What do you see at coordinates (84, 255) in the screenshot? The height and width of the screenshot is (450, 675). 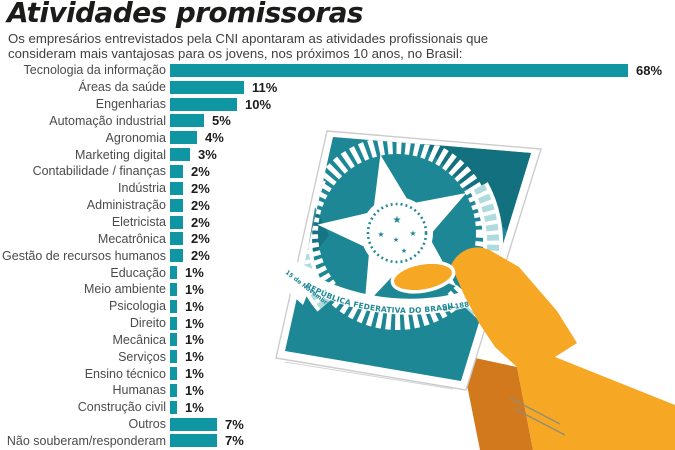 I see `bar-label: Gestão de recursos humanos` at bounding box center [84, 255].